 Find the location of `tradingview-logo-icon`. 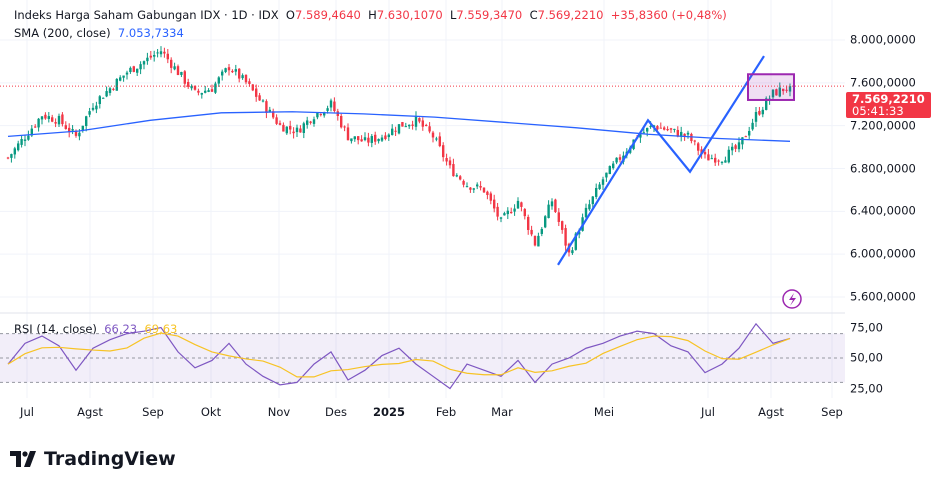

tradingview-logo-icon is located at coordinates (23, 459).